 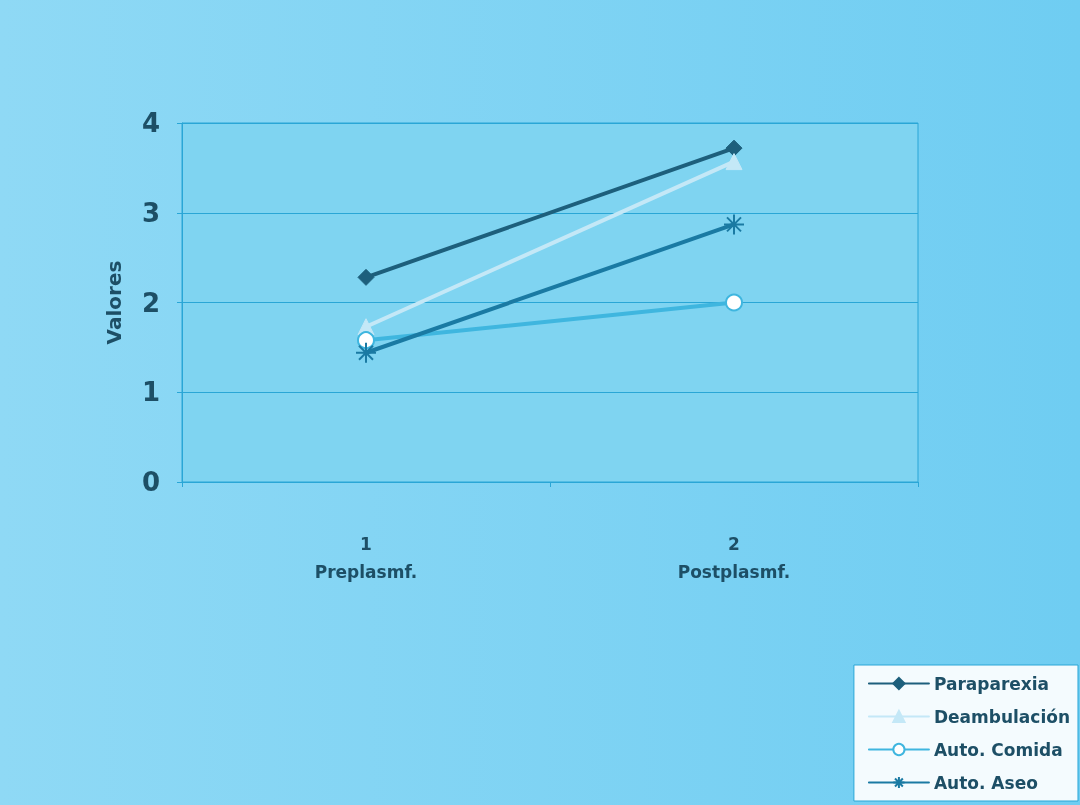 What do you see at coordinates (366, 558) in the screenshot?
I see `x-tick-label: 1 Preplasmf.` at bounding box center [366, 558].